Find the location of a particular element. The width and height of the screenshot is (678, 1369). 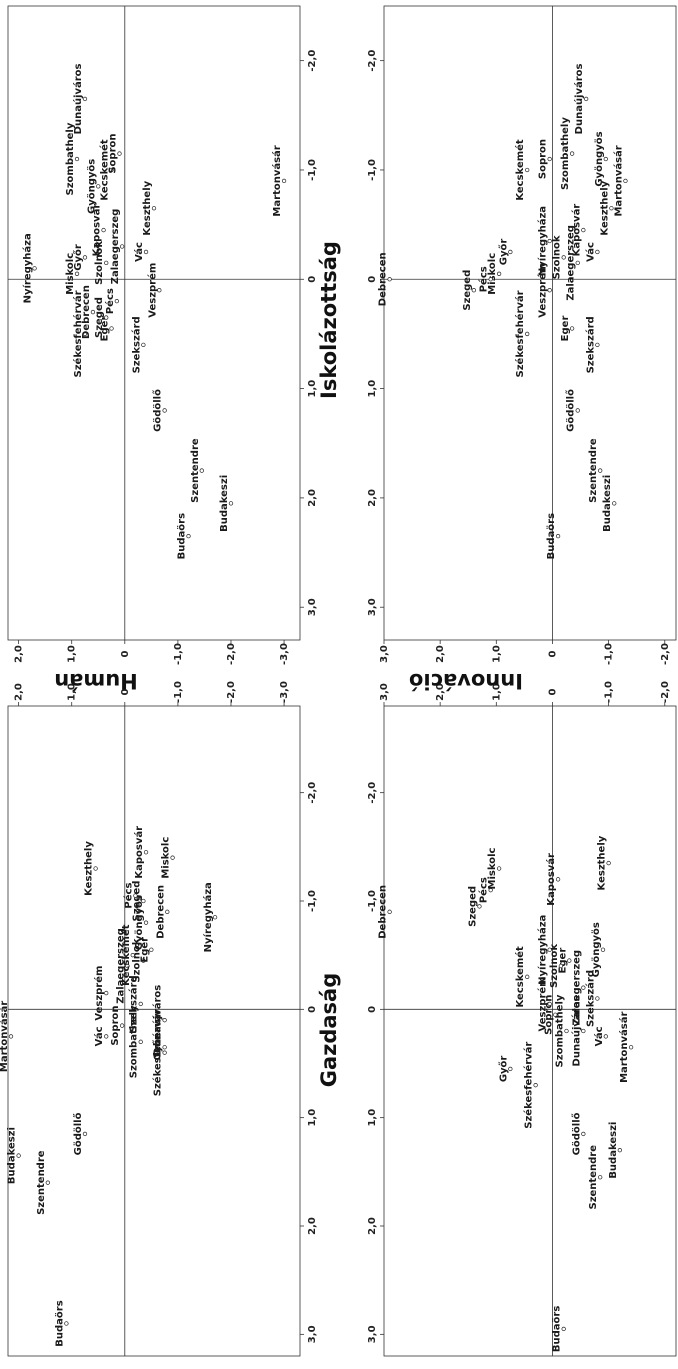

y-tick-label: 3,0 is located at coordinates (384, 692).